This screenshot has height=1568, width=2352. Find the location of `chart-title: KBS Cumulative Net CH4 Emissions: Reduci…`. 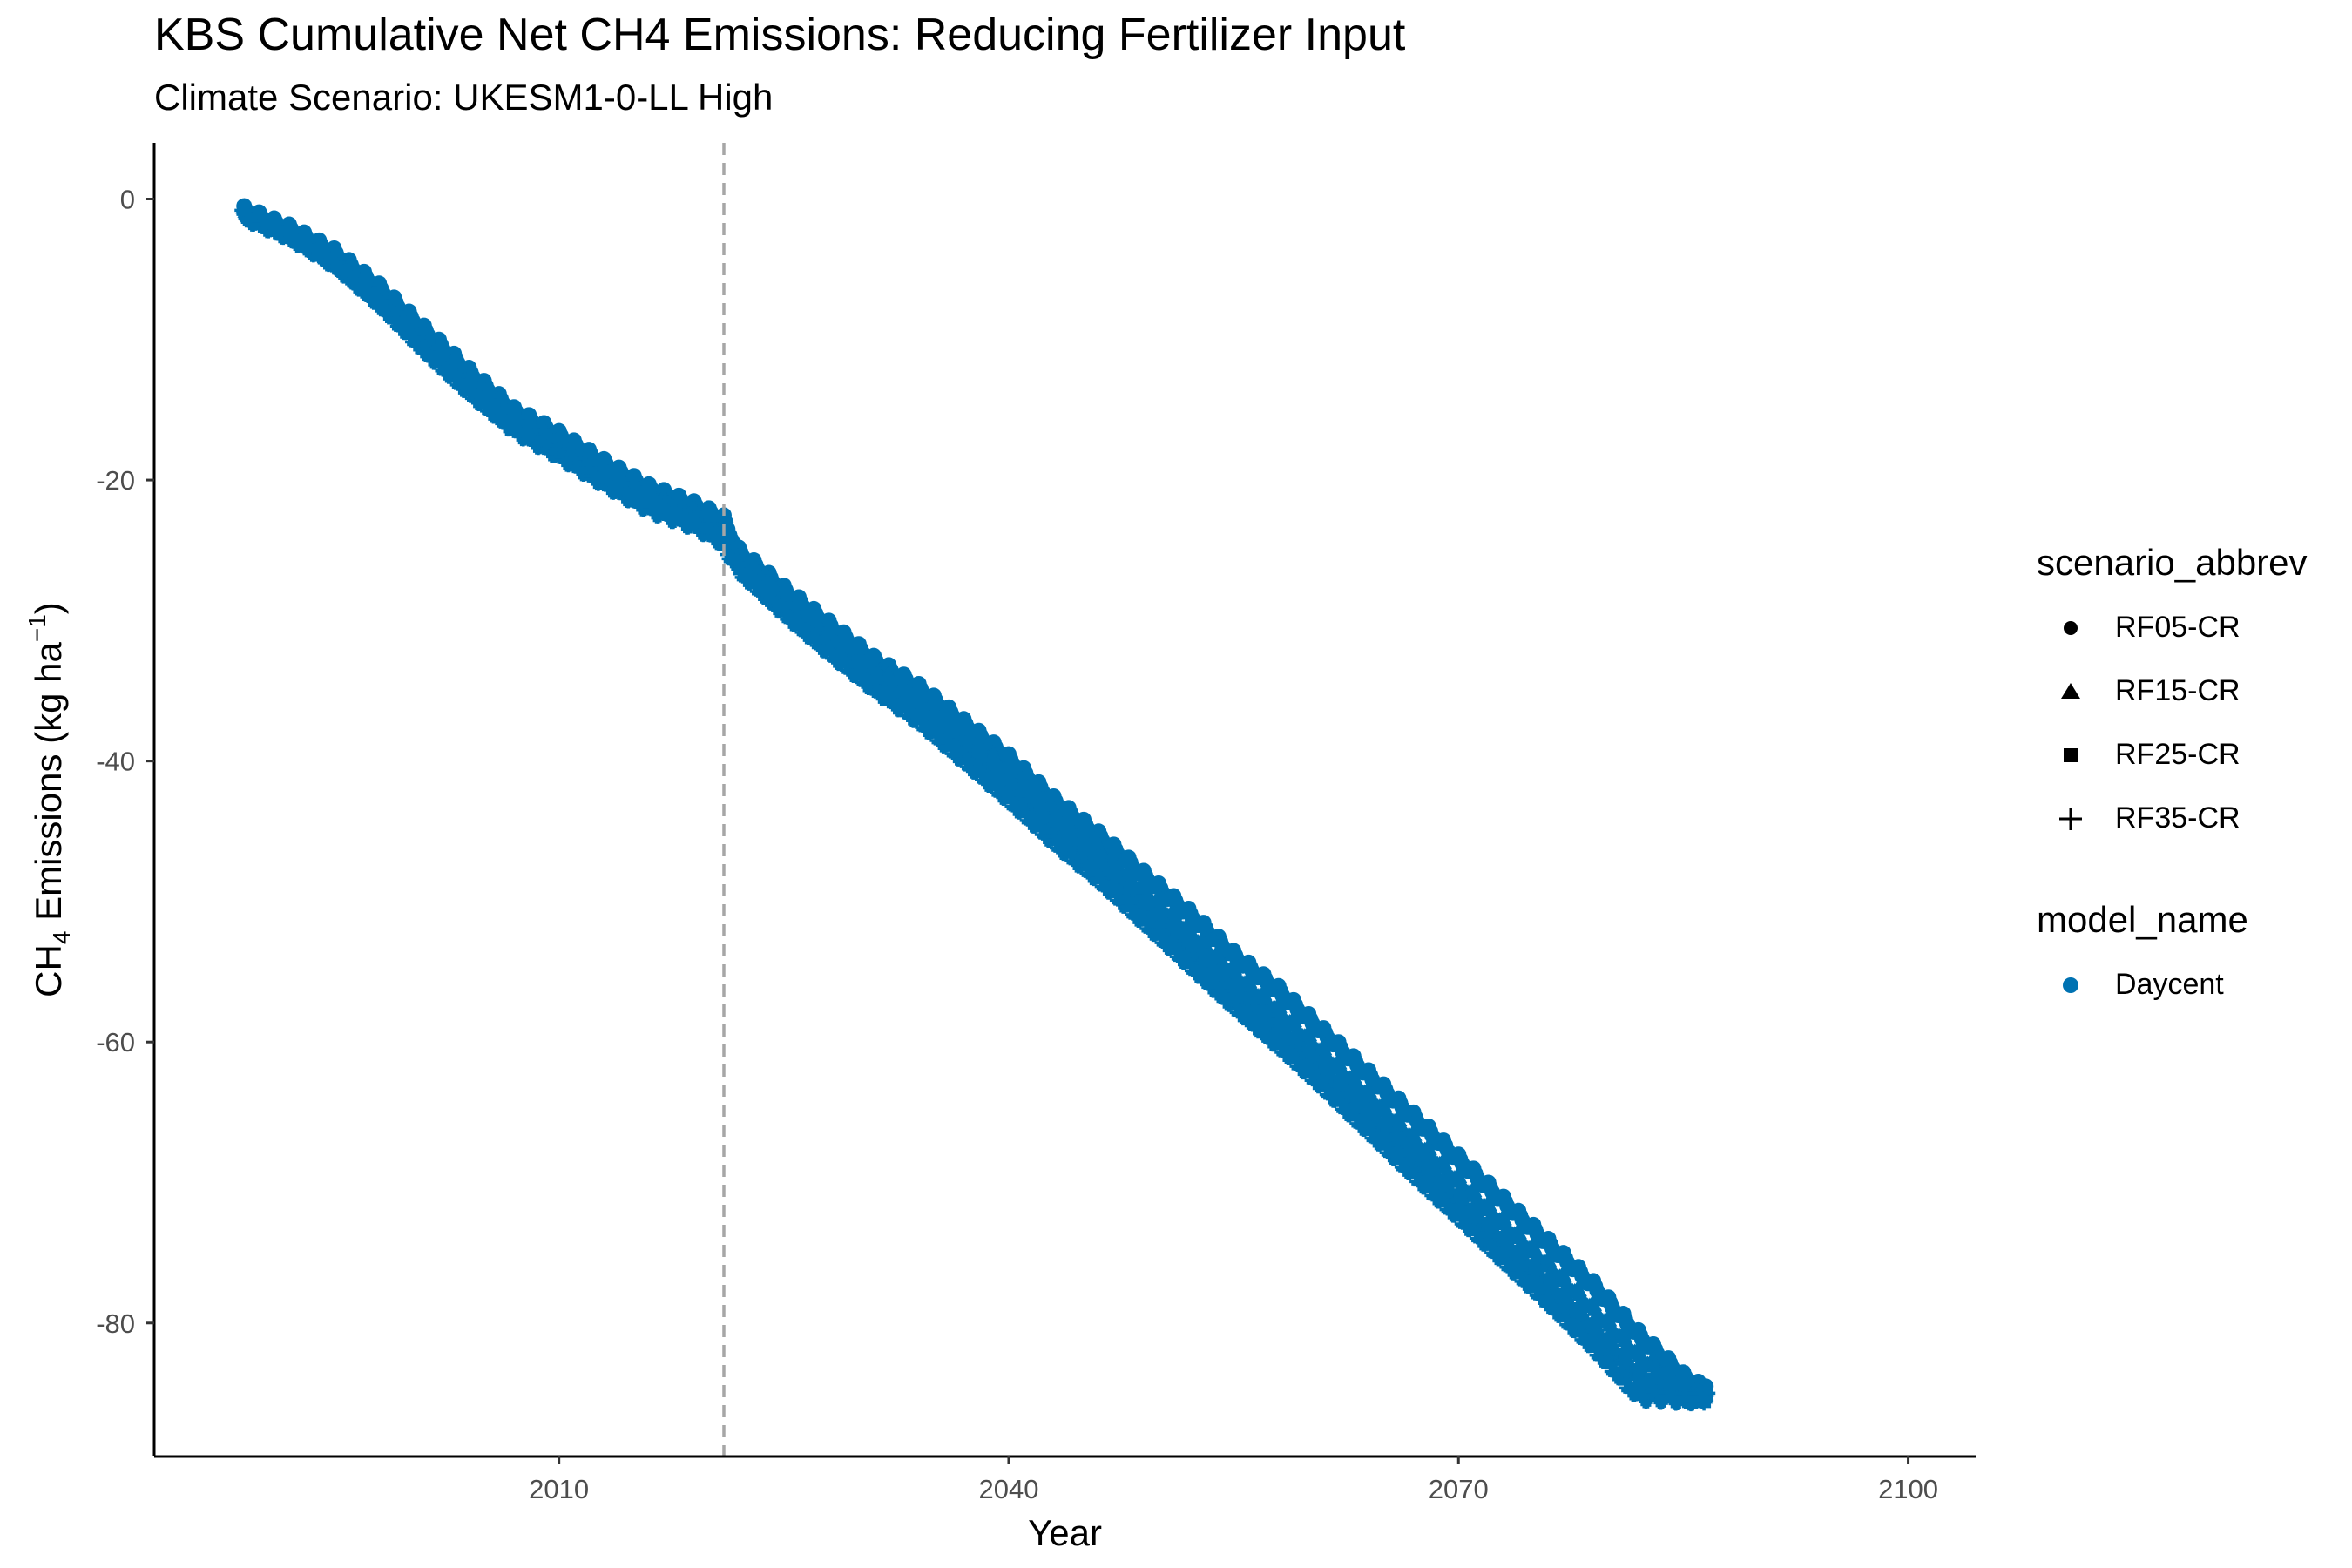

chart-title: KBS Cumulative Net CH4 Emissions: Reduci… is located at coordinates (780, 35).